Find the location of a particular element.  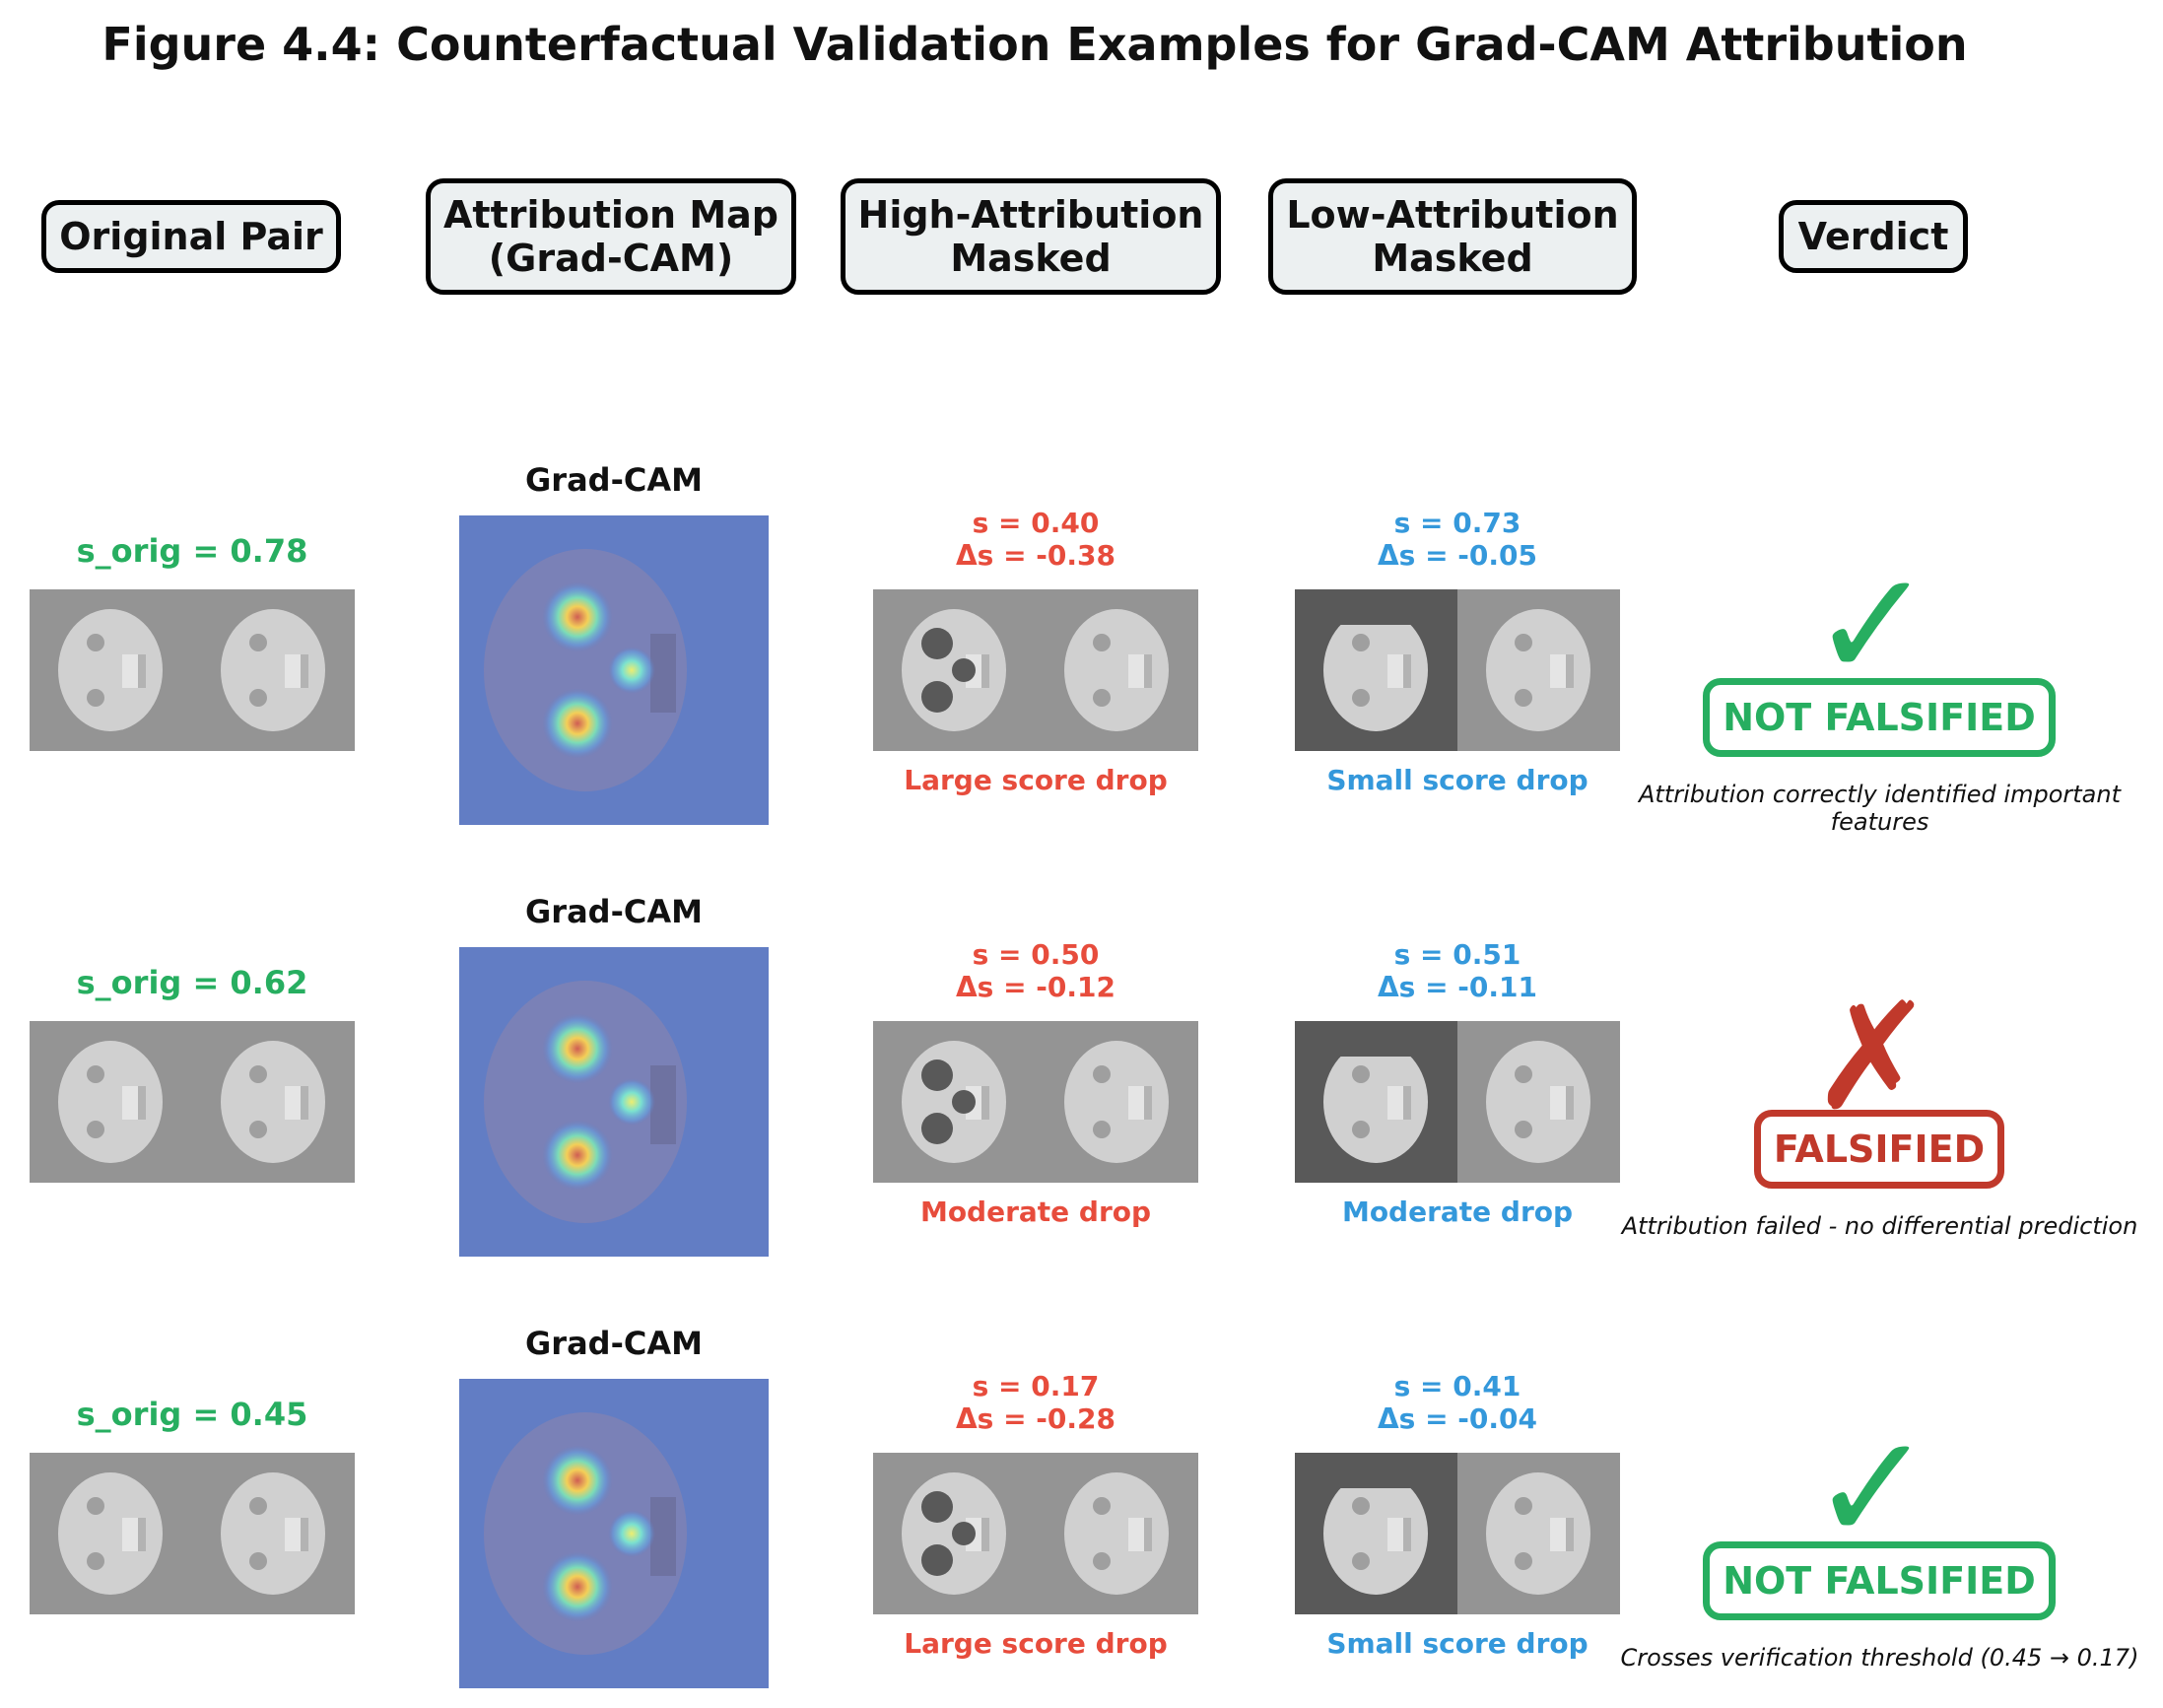

s-orig-label: s_orig = 0.62 is located at coordinates (192, 982).